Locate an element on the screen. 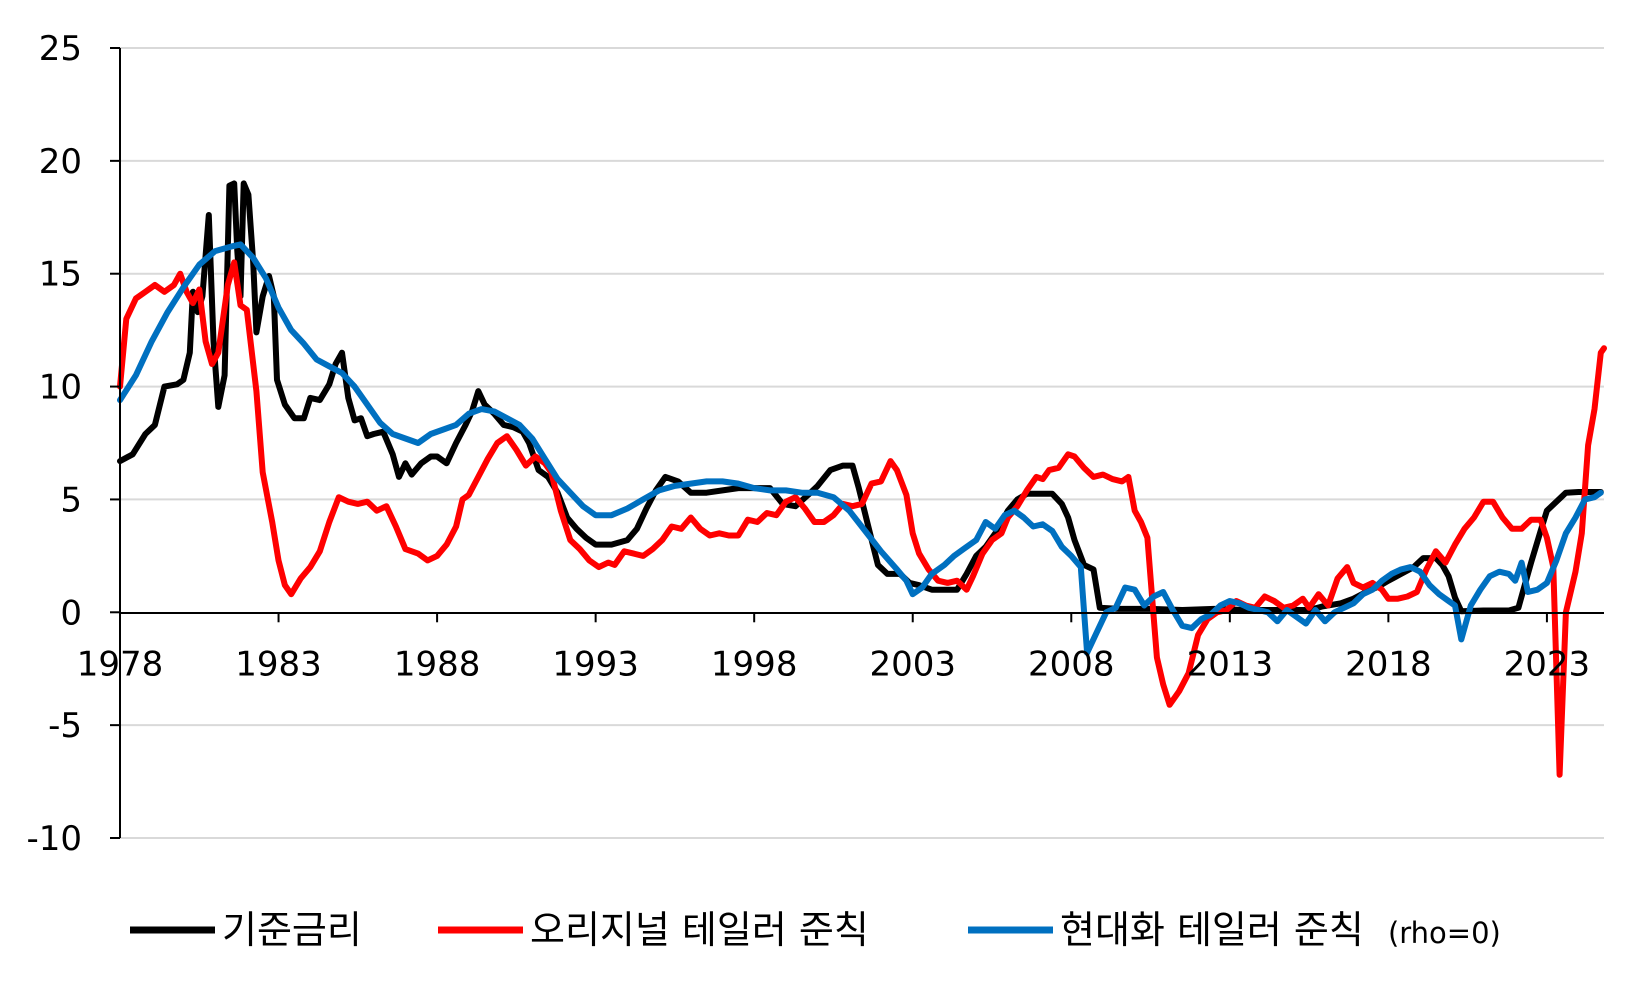  legend-label-base-rate: 기준금리 is located at coordinates (292, 930).